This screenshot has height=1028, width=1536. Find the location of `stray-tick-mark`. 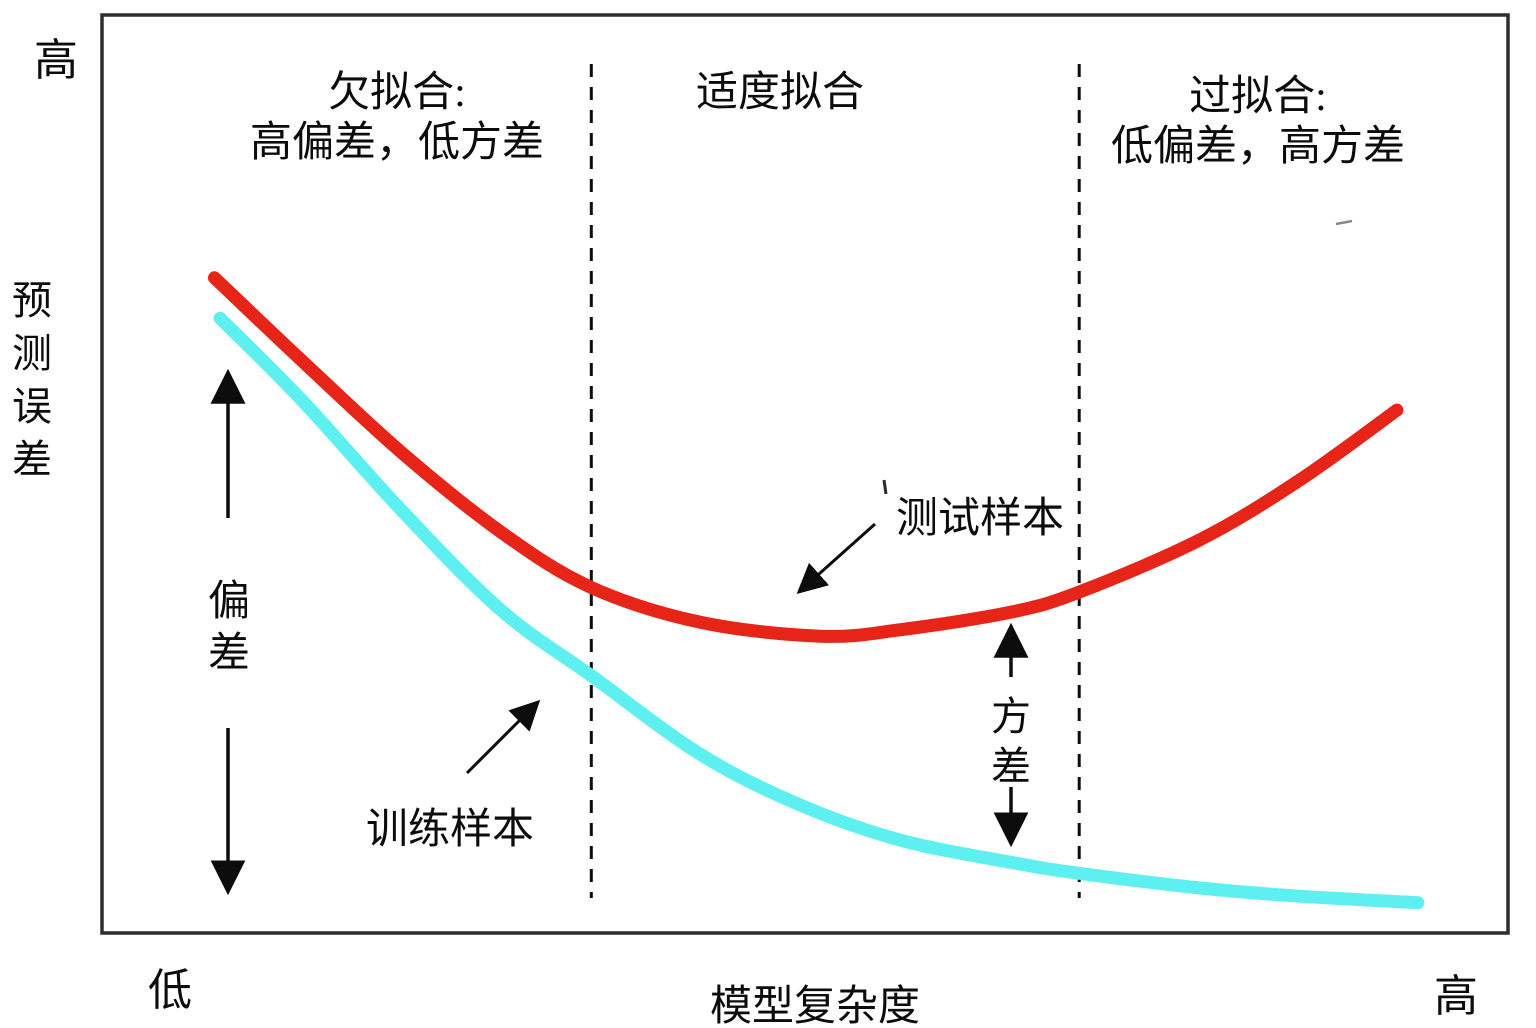

stray-tick-mark is located at coordinates (885, 487).